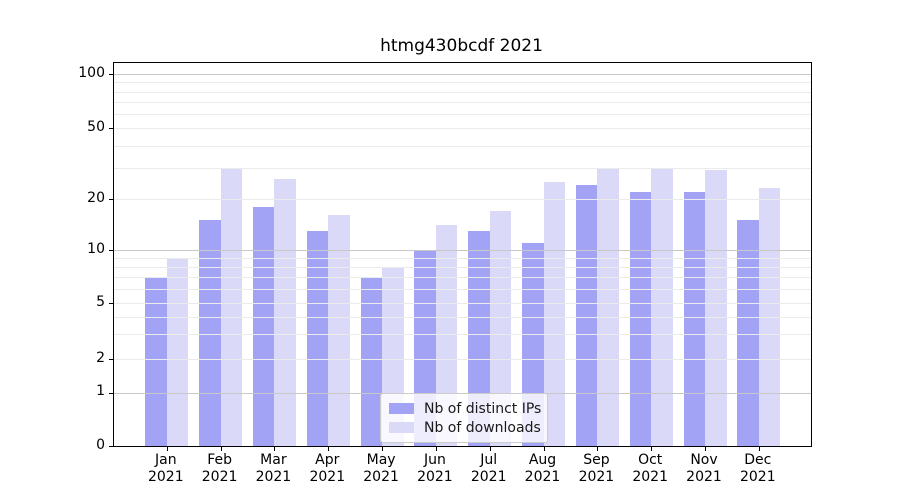 The height and width of the screenshot is (500, 900). What do you see at coordinates (533, 344) in the screenshot?
I see `bar-distinct-ips-aug` at bounding box center [533, 344].